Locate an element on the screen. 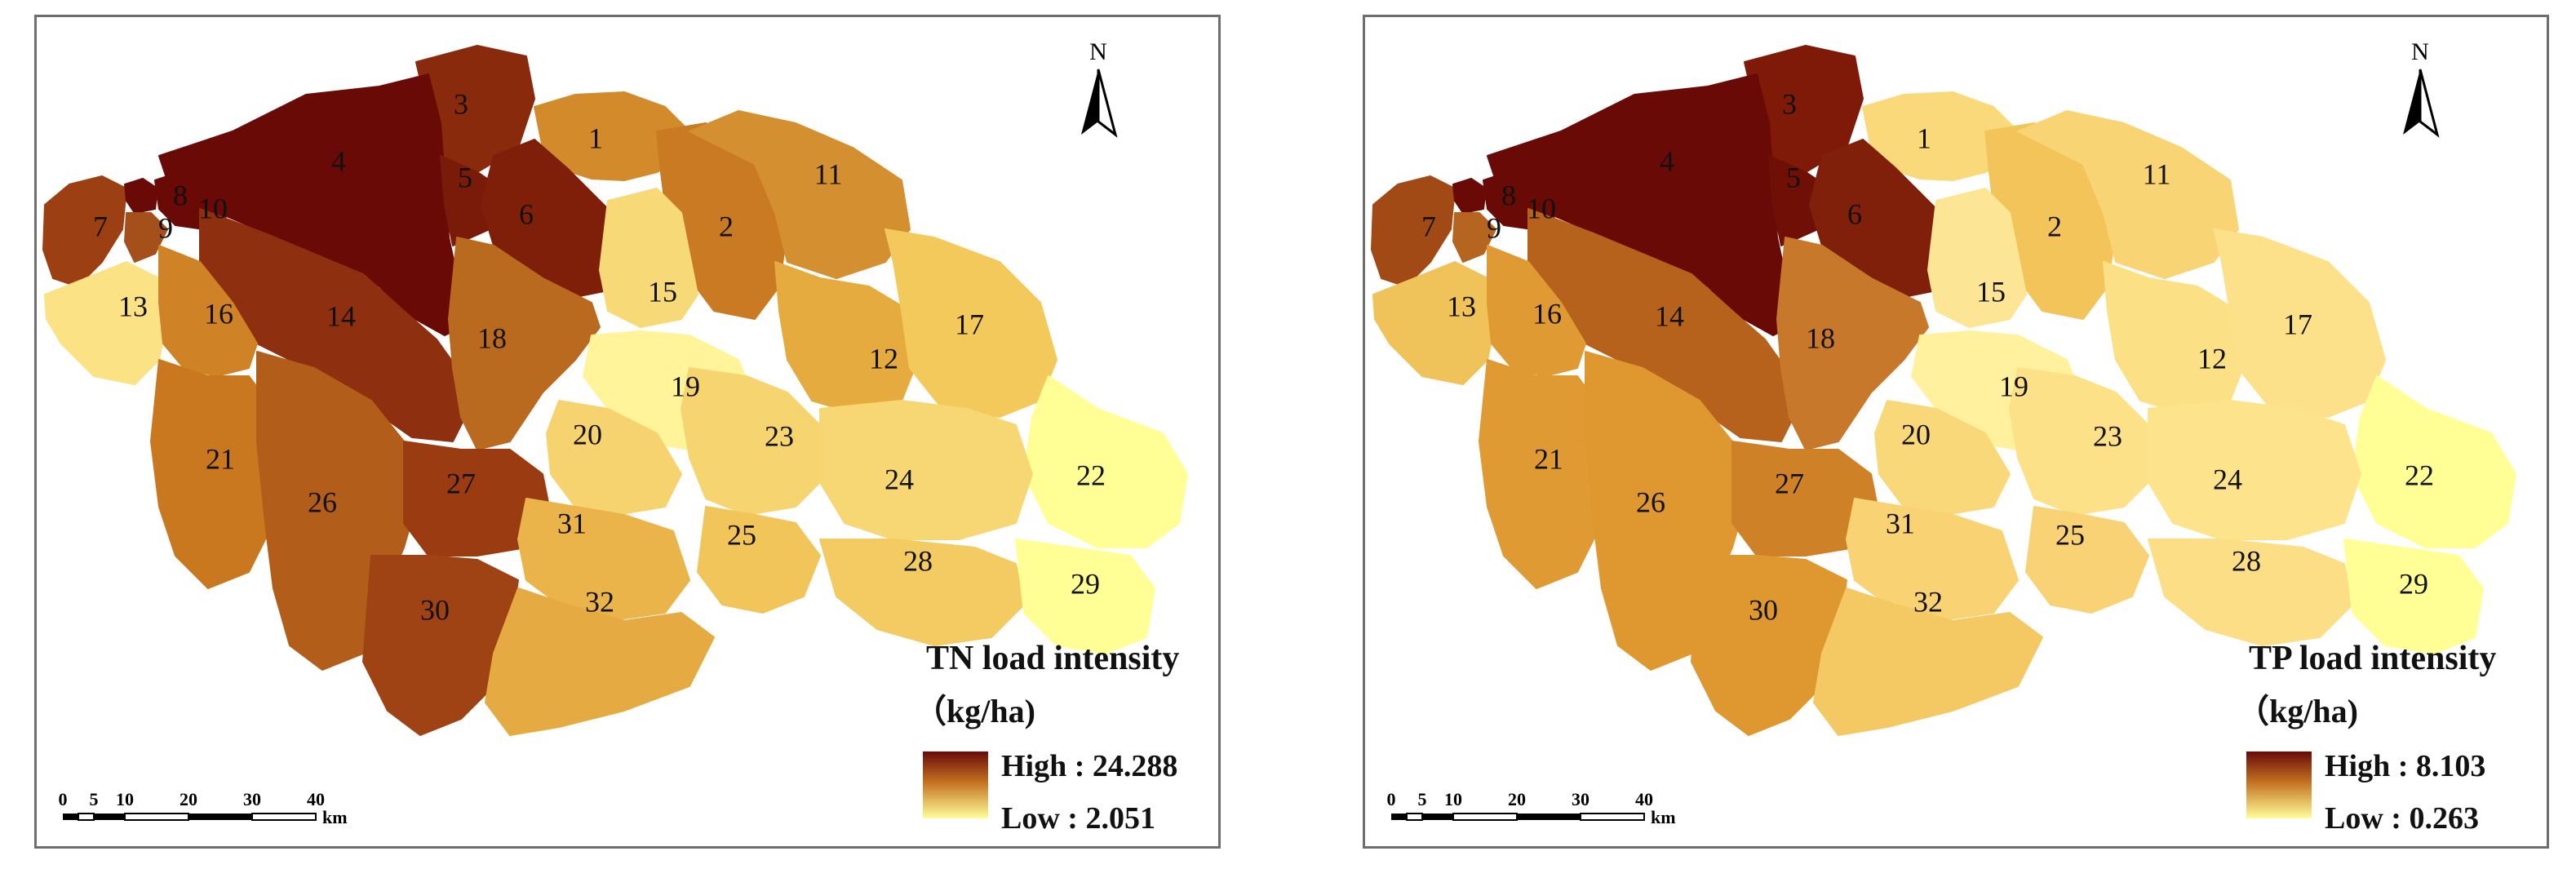 This screenshot has width=2576, height=869. svg-text: 30 is located at coordinates (252, 799).